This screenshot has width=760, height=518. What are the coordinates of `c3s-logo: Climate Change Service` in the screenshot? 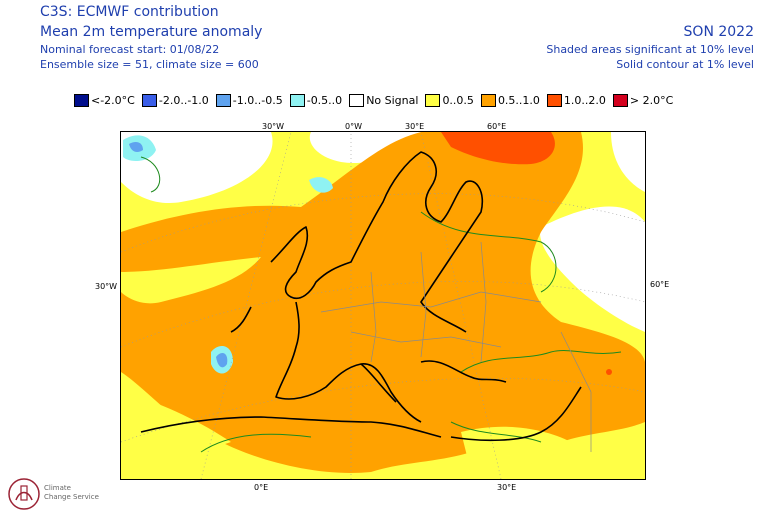 It's located at (59, 494).